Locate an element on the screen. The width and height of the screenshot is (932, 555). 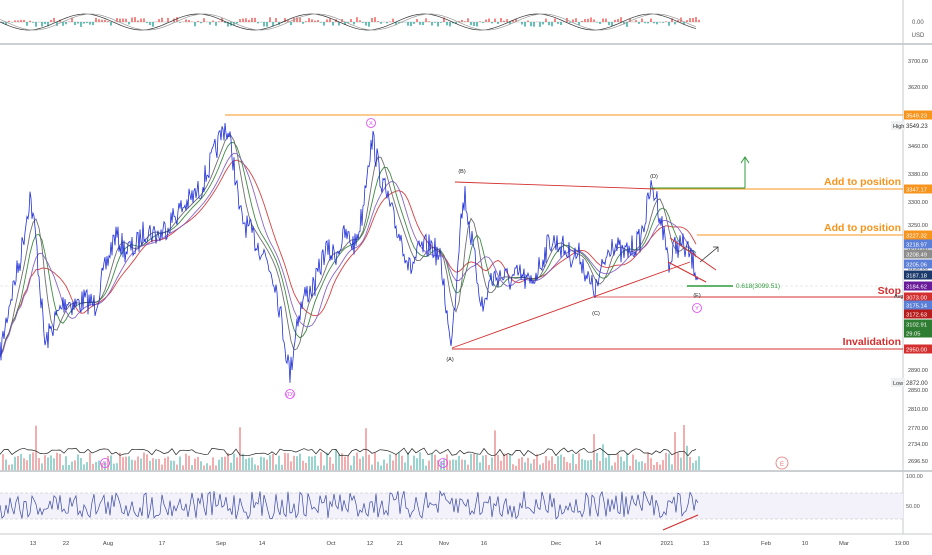
price-tick-3380.00: 3380.00 is located at coordinates (918, 175).